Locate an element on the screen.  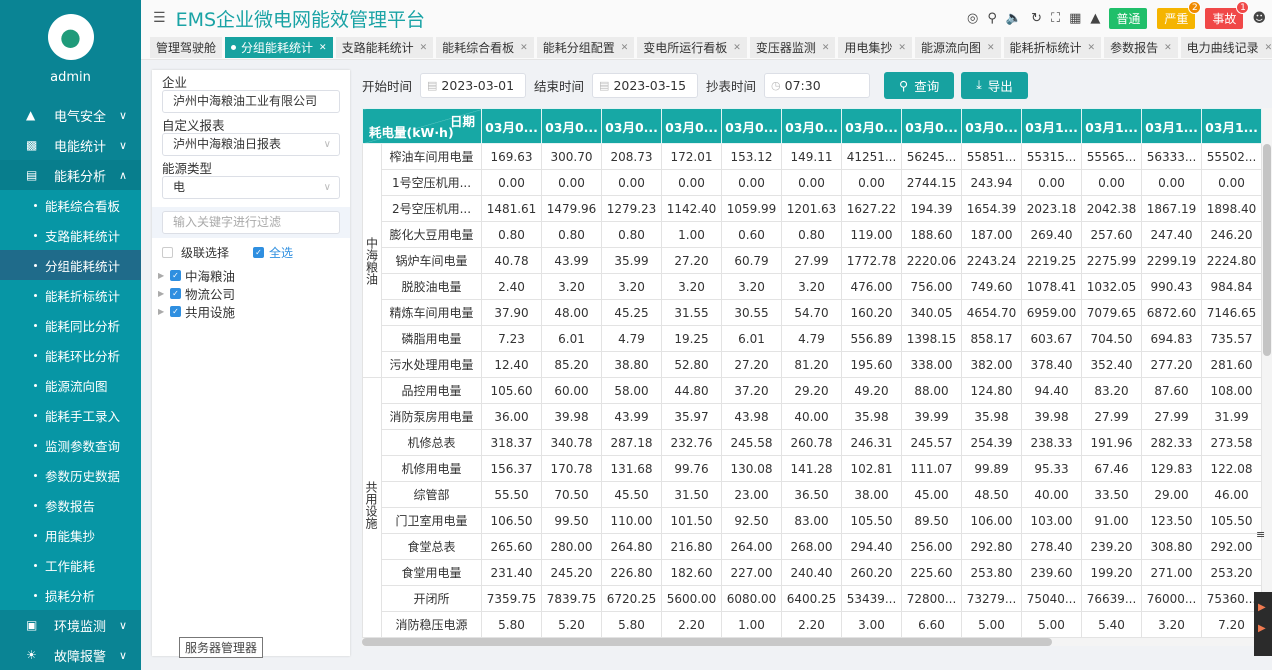
report-select: 泸州中海粮油日报表 ∨ is located at coordinates (251, 144).